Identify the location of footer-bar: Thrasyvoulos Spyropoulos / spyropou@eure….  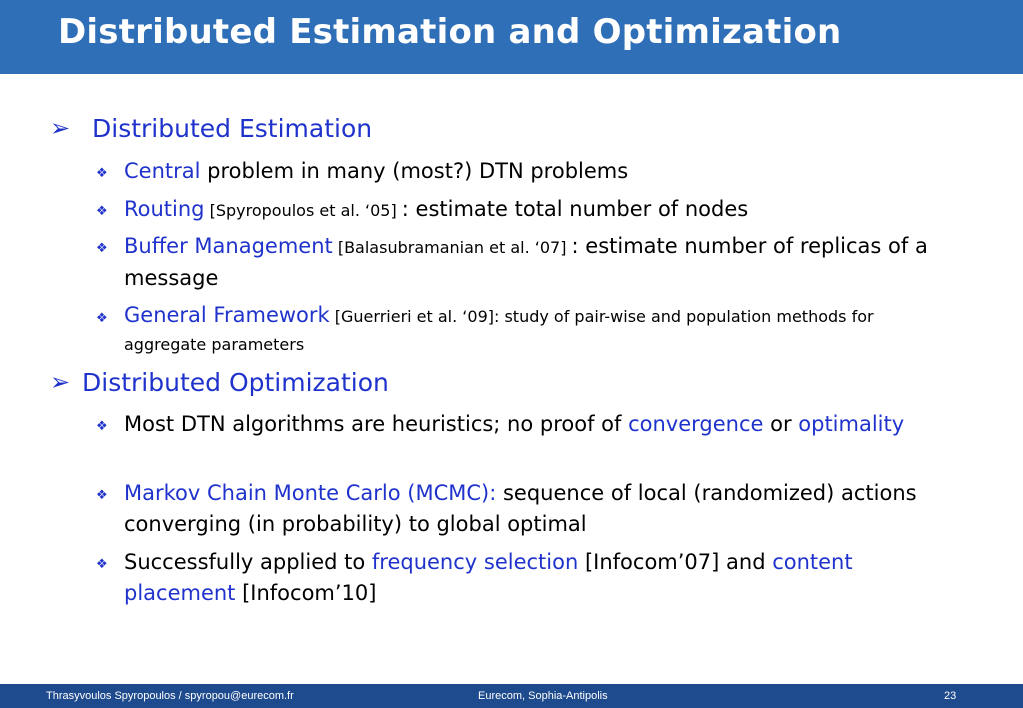
(511, 696).